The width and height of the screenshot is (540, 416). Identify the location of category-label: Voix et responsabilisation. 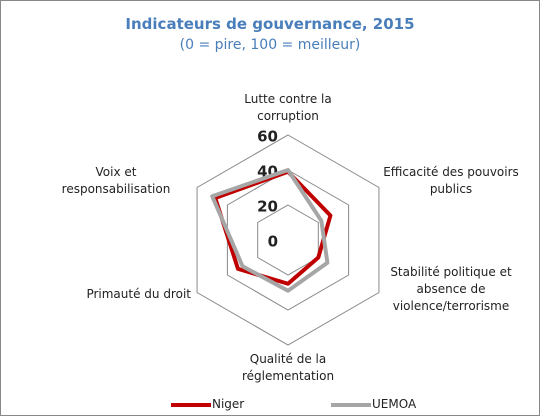
(116, 180).